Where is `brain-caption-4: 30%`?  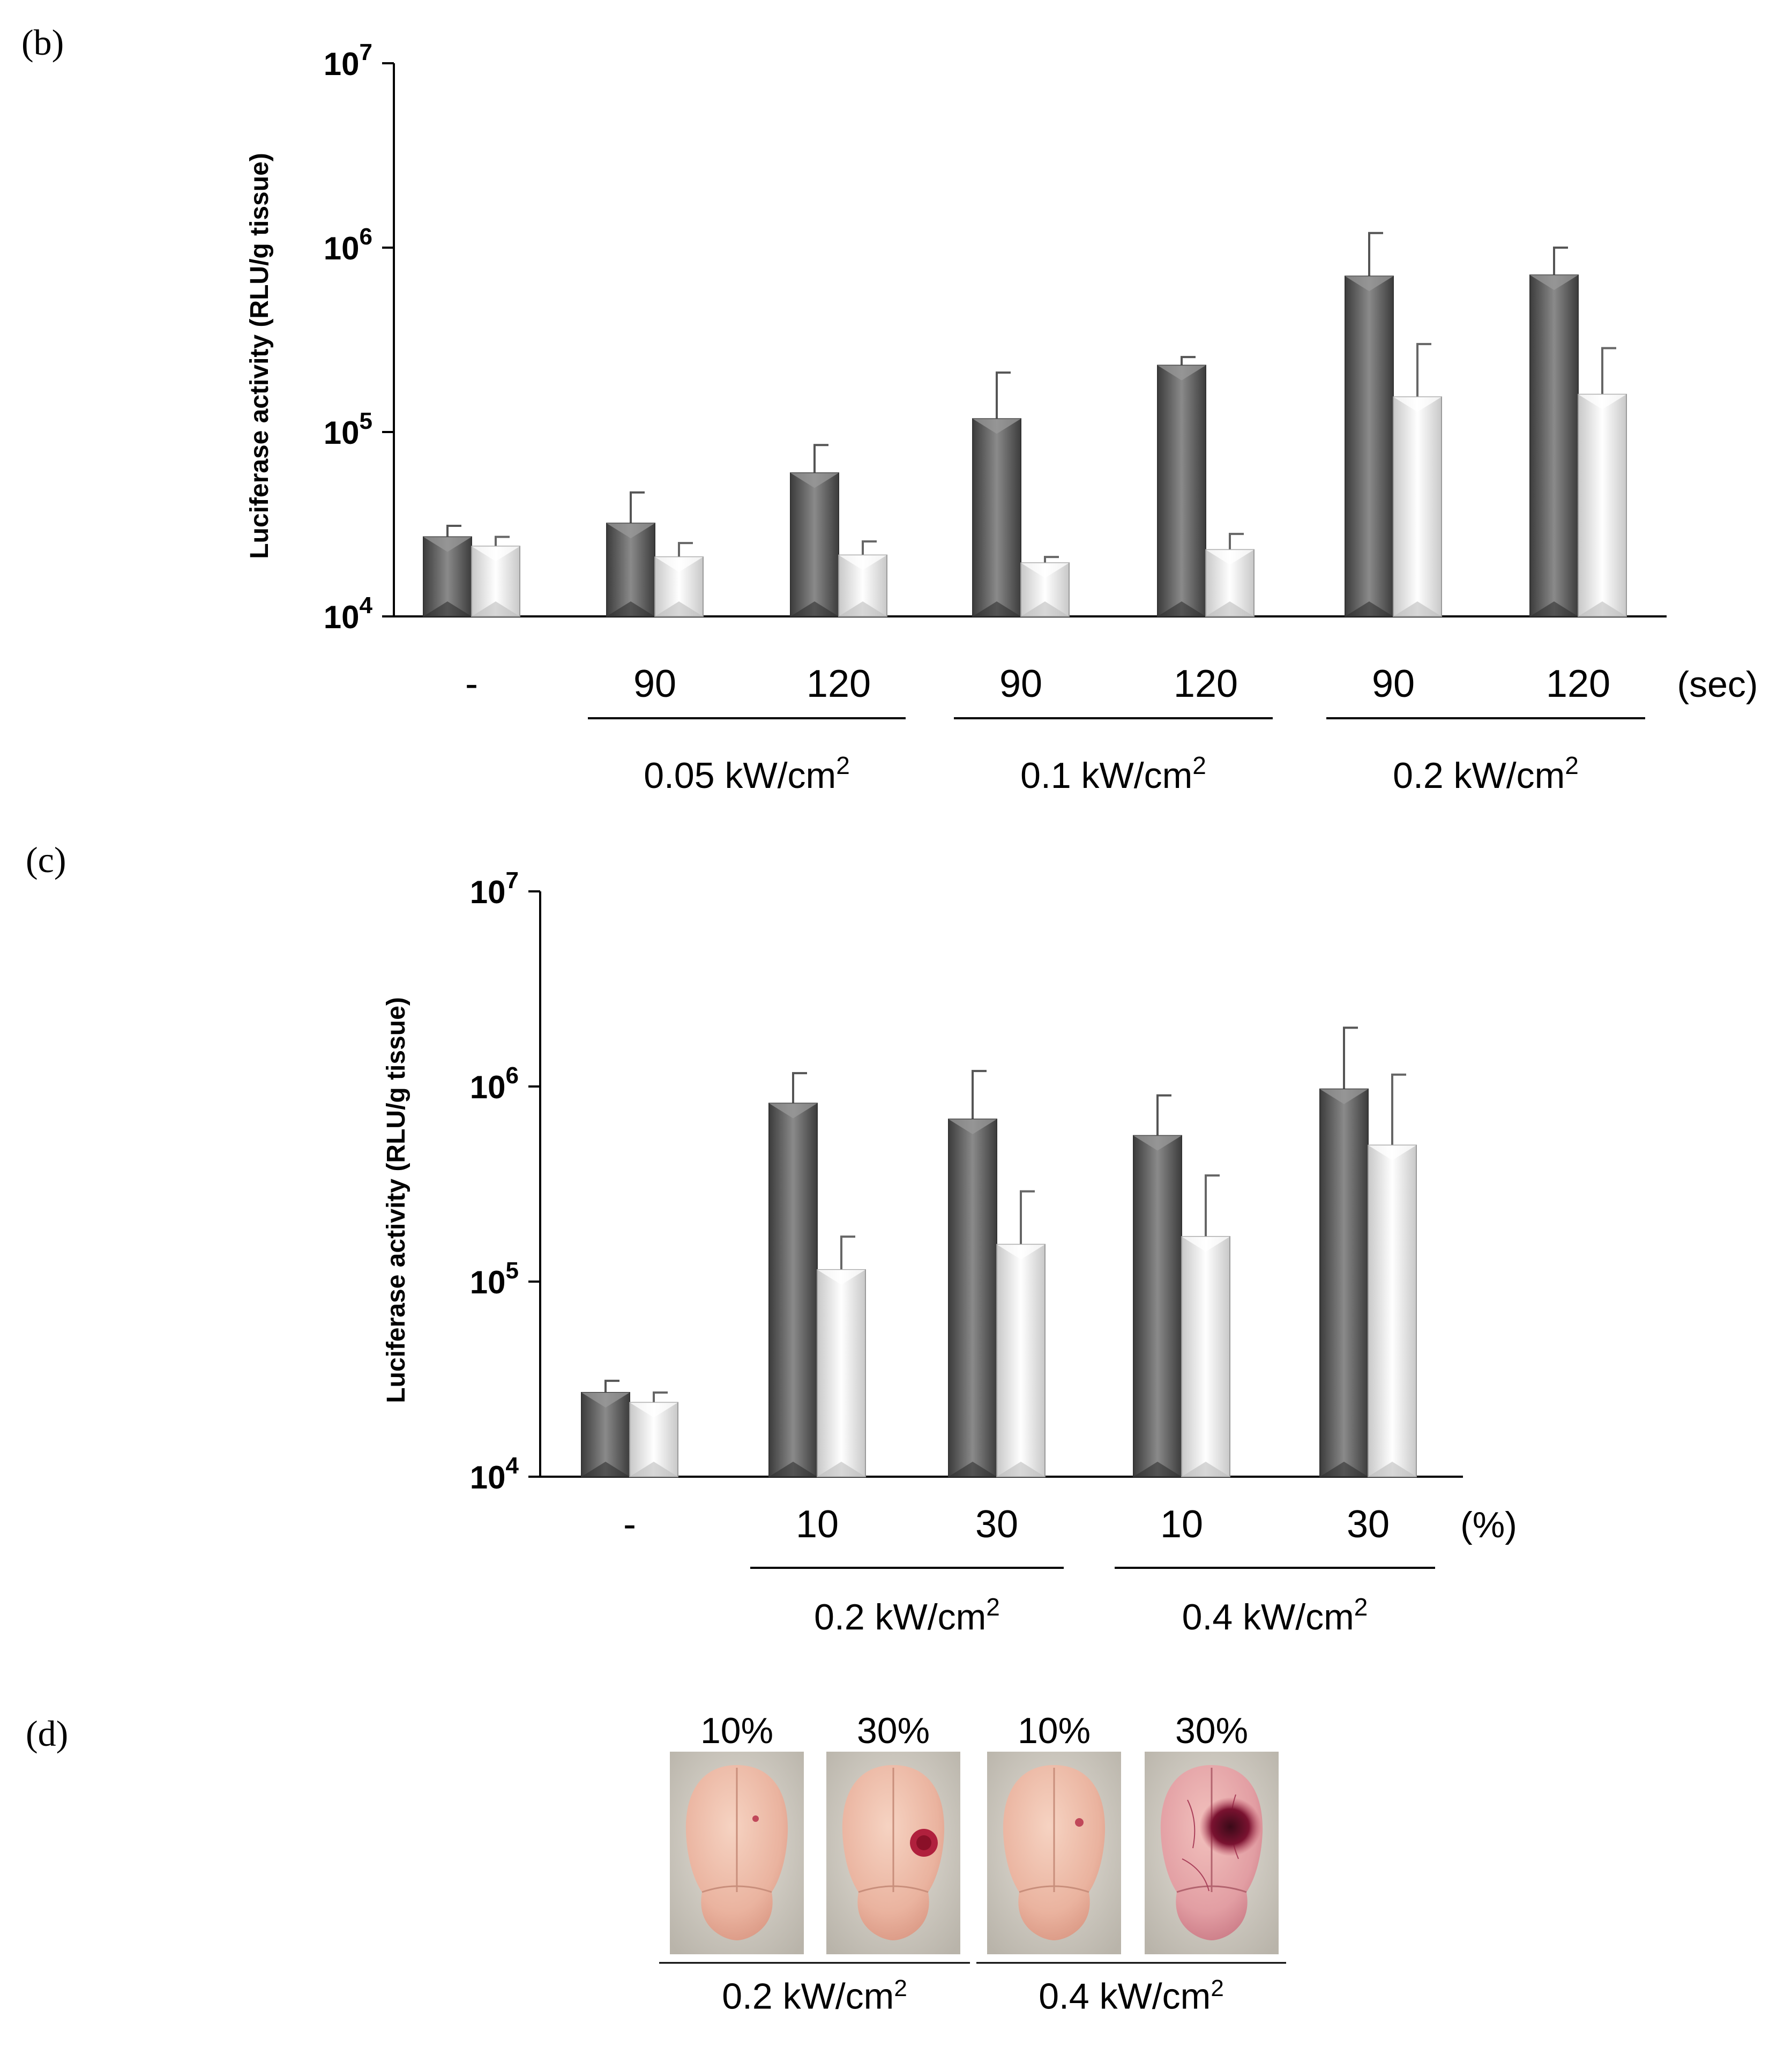 brain-caption-4: 30% is located at coordinates (1212, 1730).